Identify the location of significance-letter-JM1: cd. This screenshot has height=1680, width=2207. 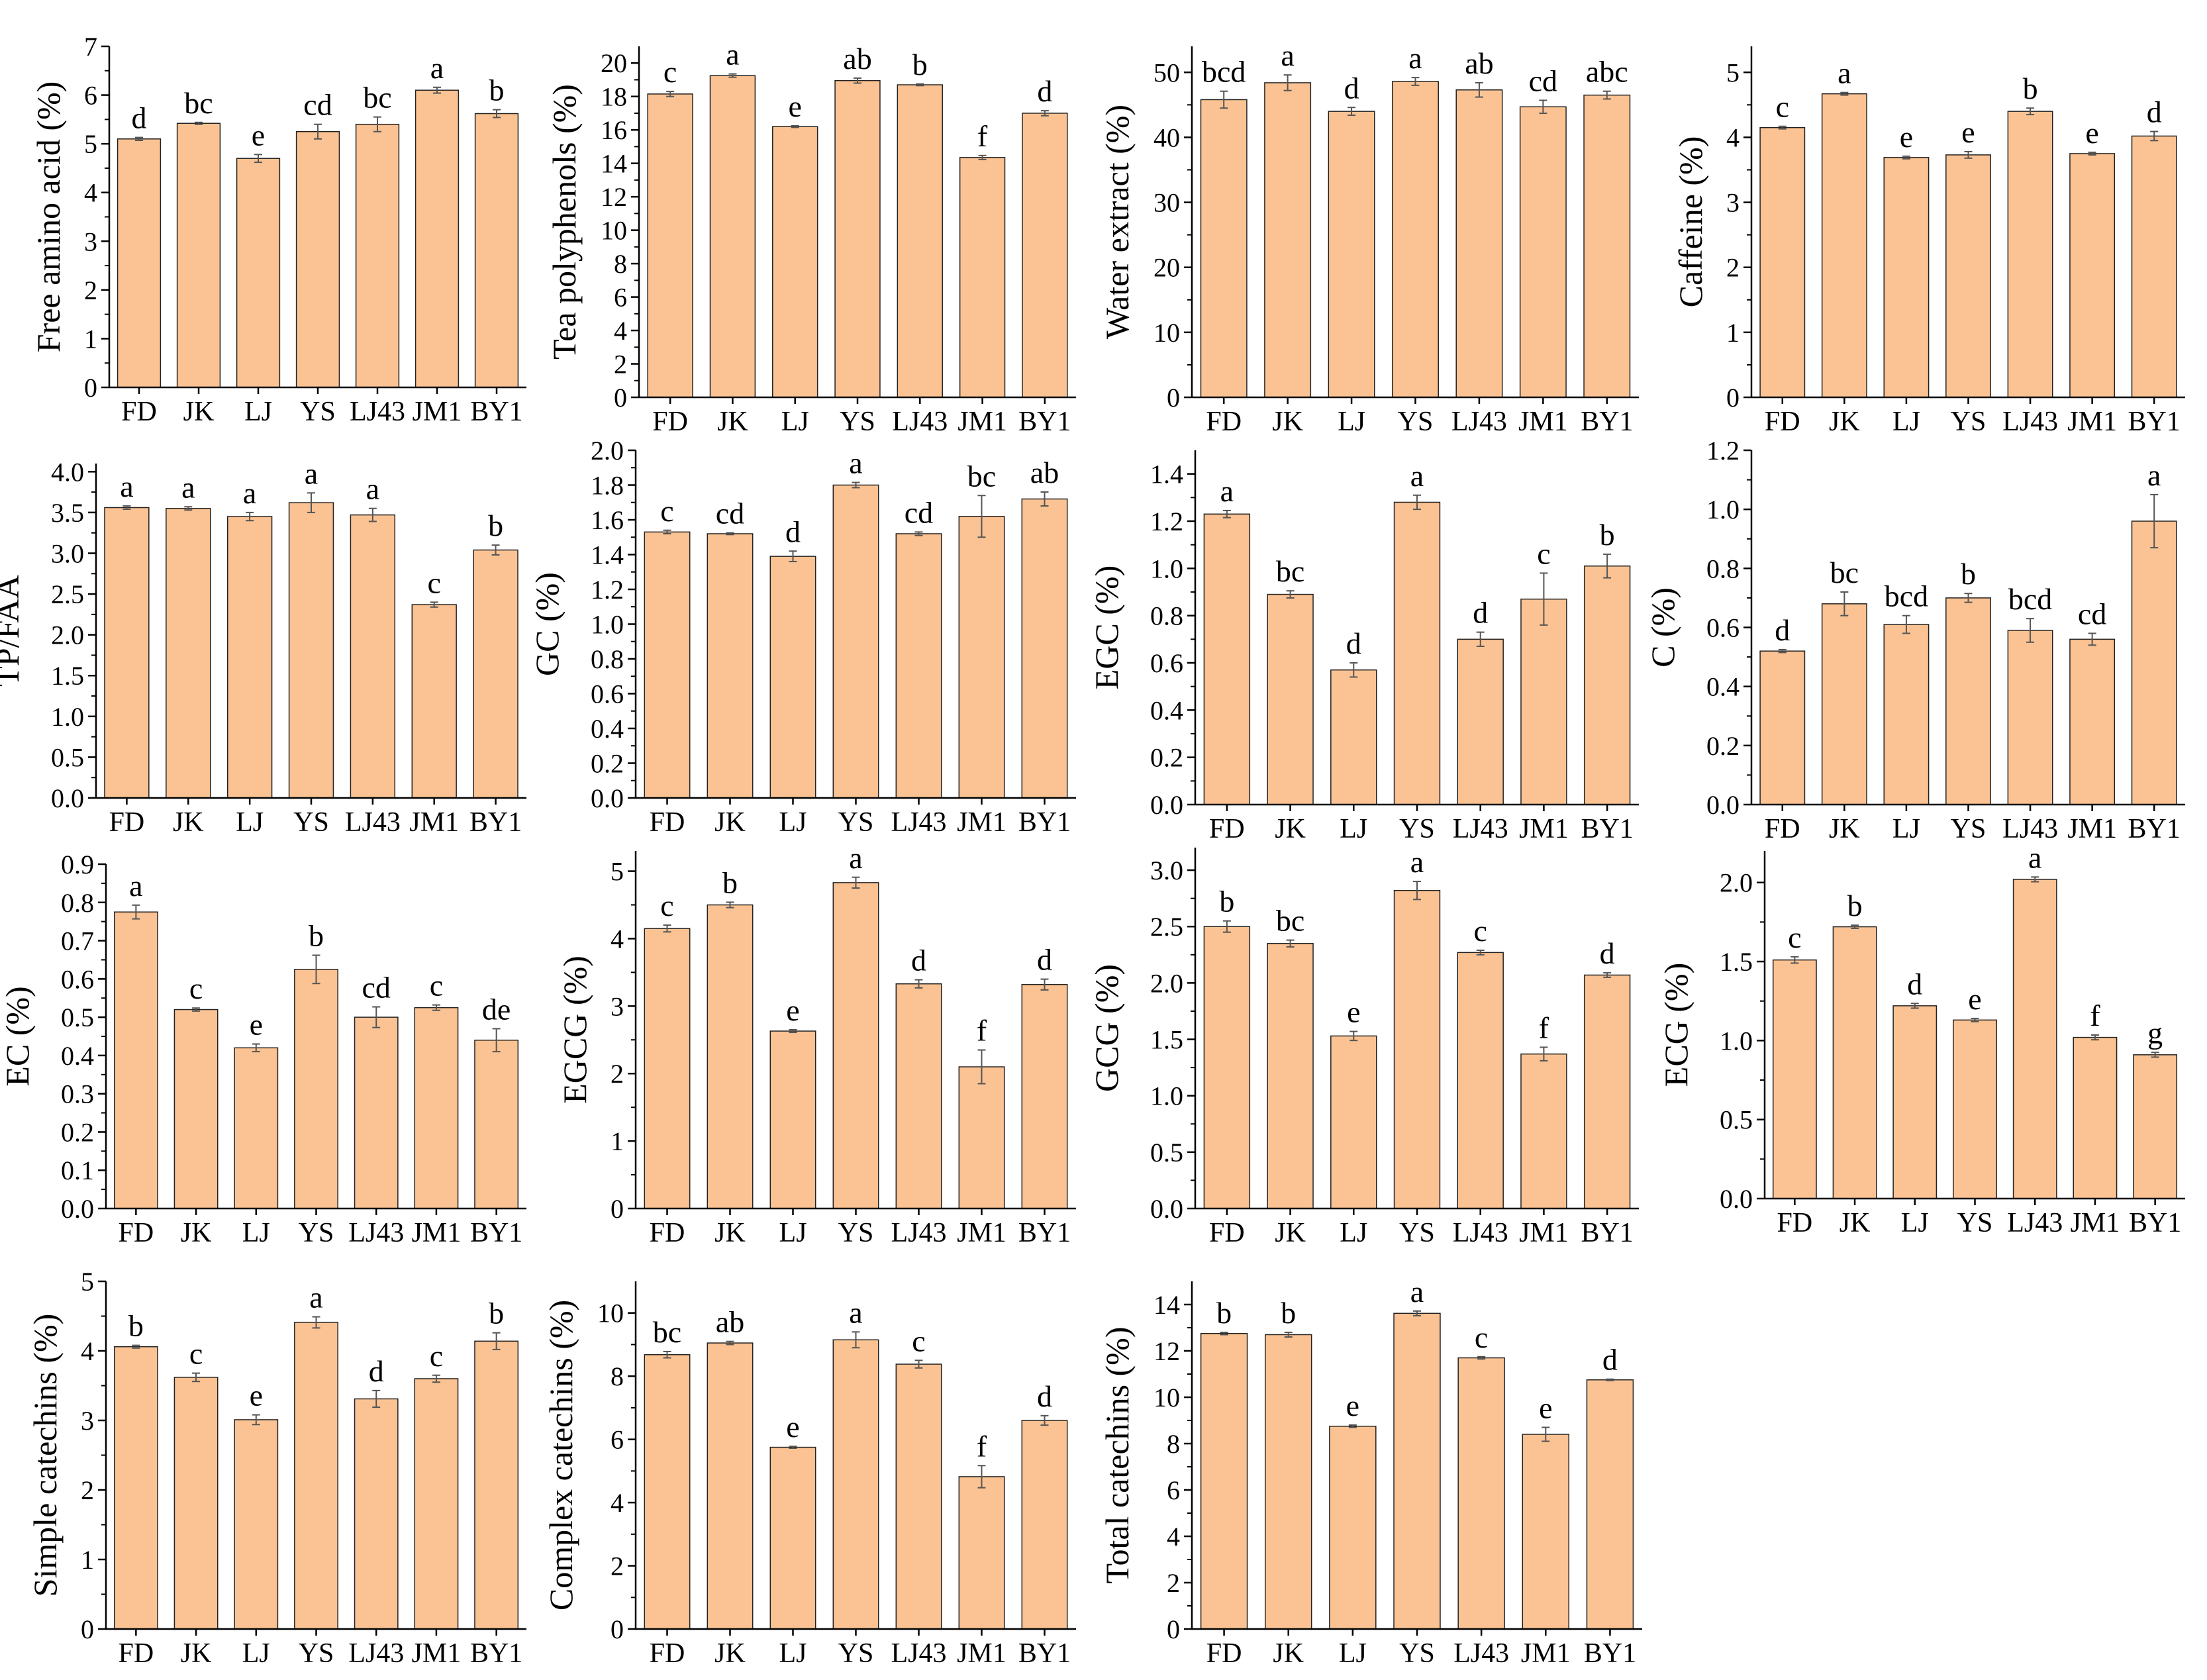
(2092, 613).